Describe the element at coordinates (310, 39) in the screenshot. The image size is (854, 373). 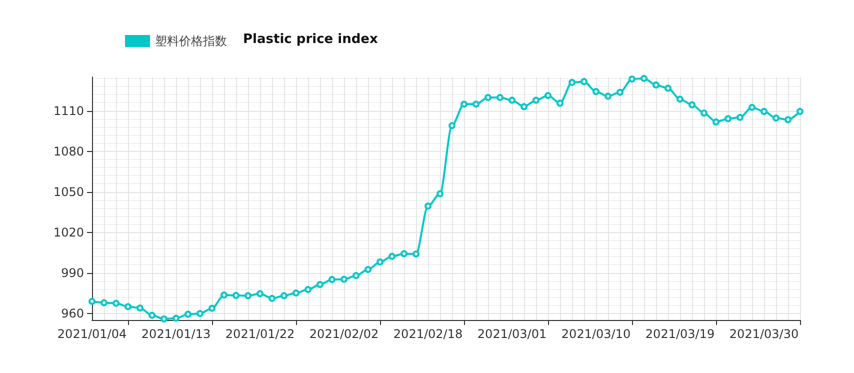
I see `chart-title: Plastic price index` at that location.